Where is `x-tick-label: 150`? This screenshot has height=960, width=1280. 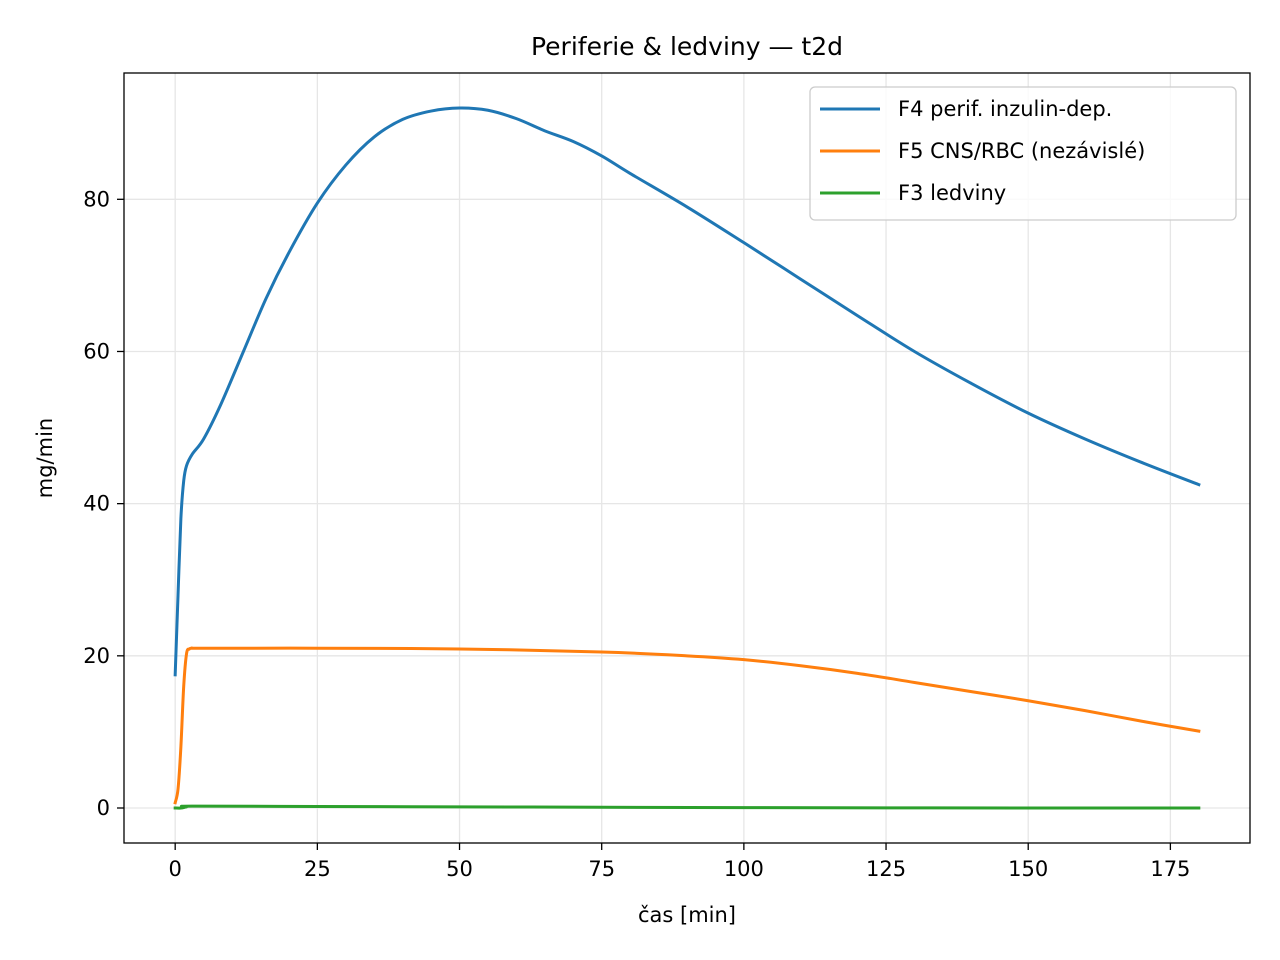
x-tick-label: 150 is located at coordinates (1028, 869).